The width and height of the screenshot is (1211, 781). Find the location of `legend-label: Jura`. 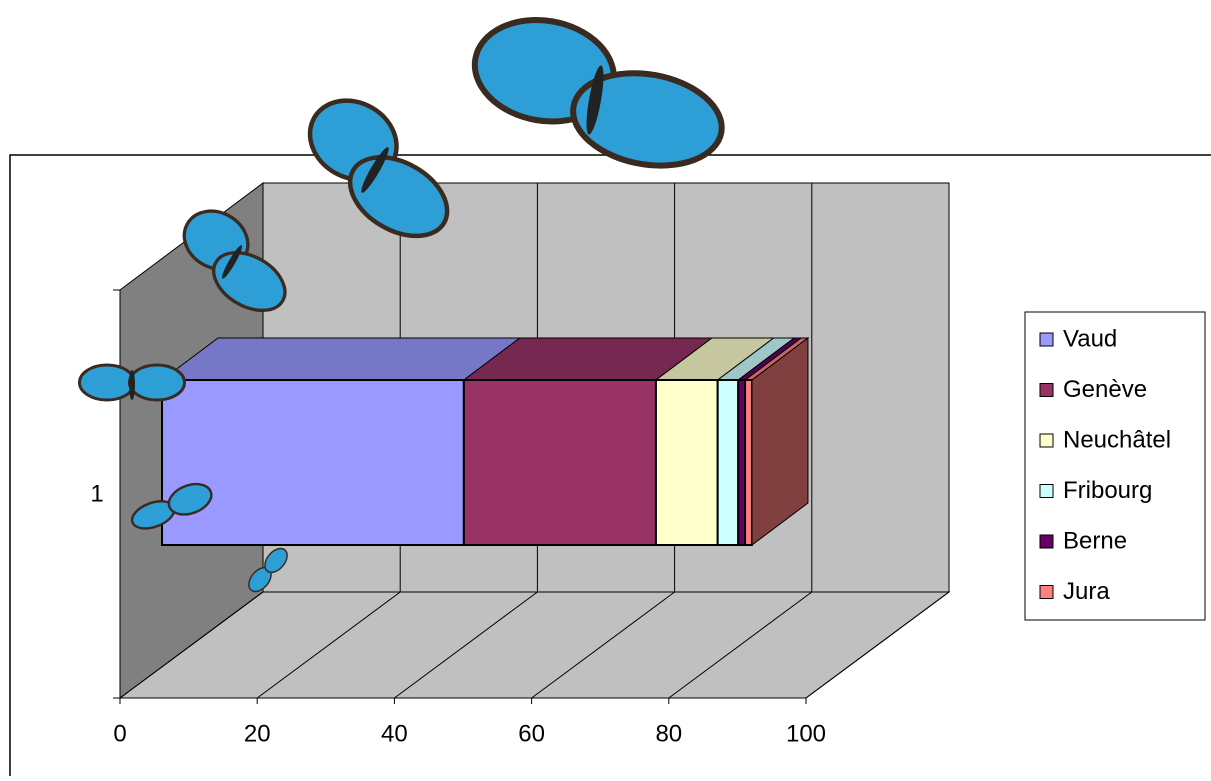

legend-label: Jura is located at coordinates (1086, 591).